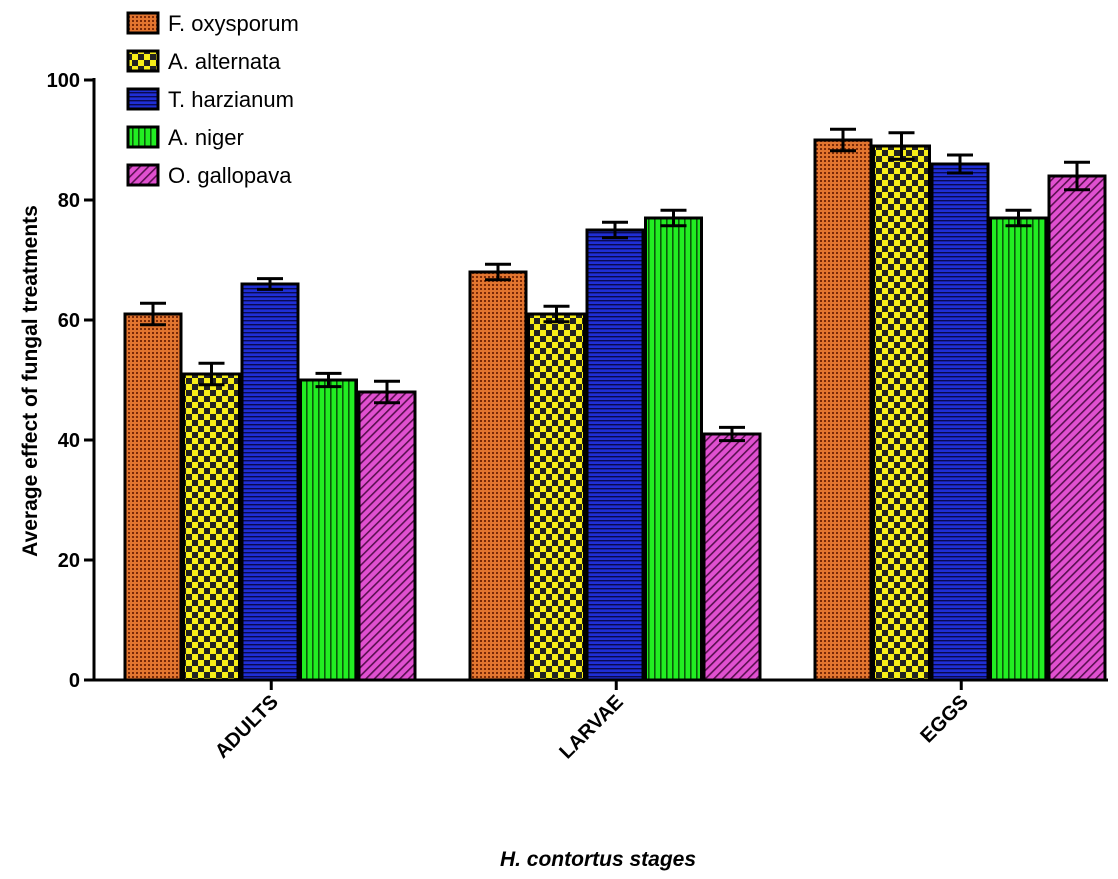  I want to click on x-category-labels: ADULTS LARVAE EGGS, so click(592, 721).